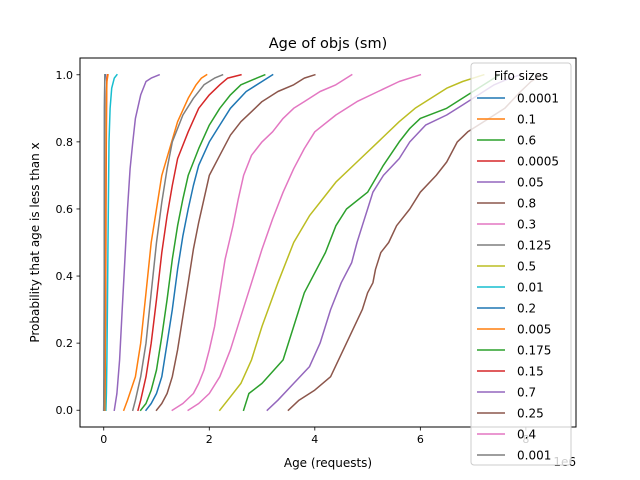 Image resolution: width=640 pixels, height=480 pixels. I want to click on series-line-0.125, so click(177, 242).